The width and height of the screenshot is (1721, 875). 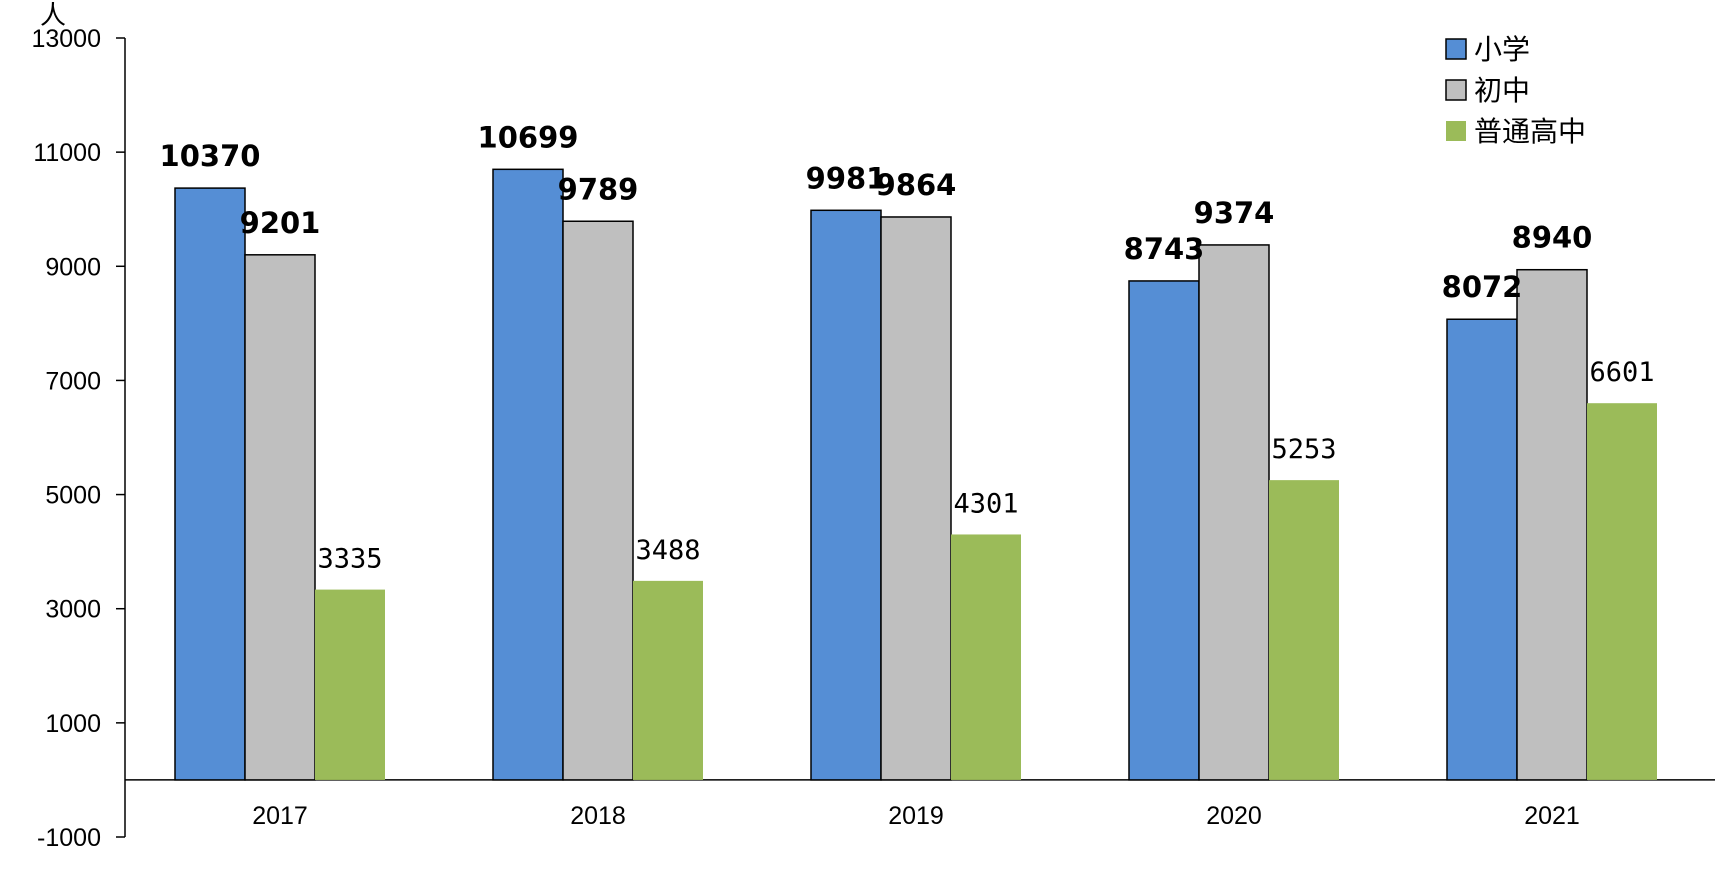 What do you see at coordinates (1234, 213) in the screenshot?
I see `data-label-junior-2020: 9374` at bounding box center [1234, 213].